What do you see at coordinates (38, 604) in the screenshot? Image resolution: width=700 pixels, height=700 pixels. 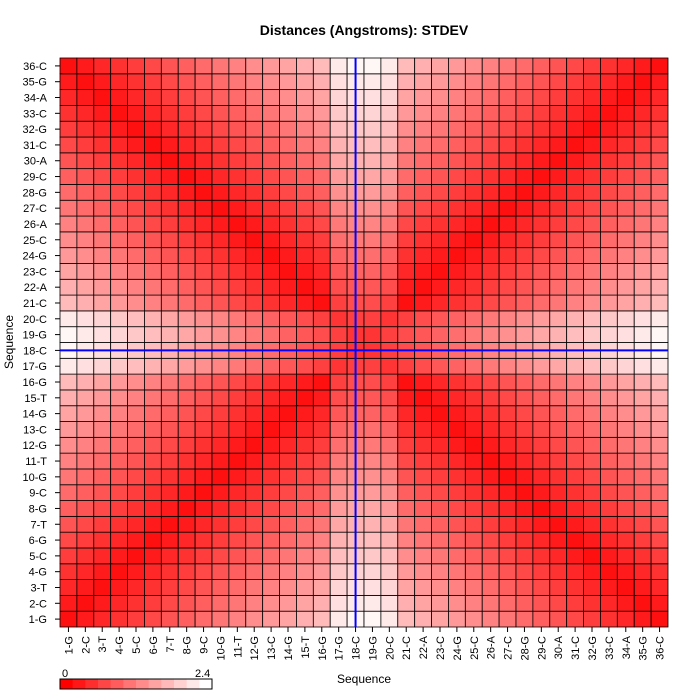 I see `y-tick-label: 2-C` at bounding box center [38, 604].